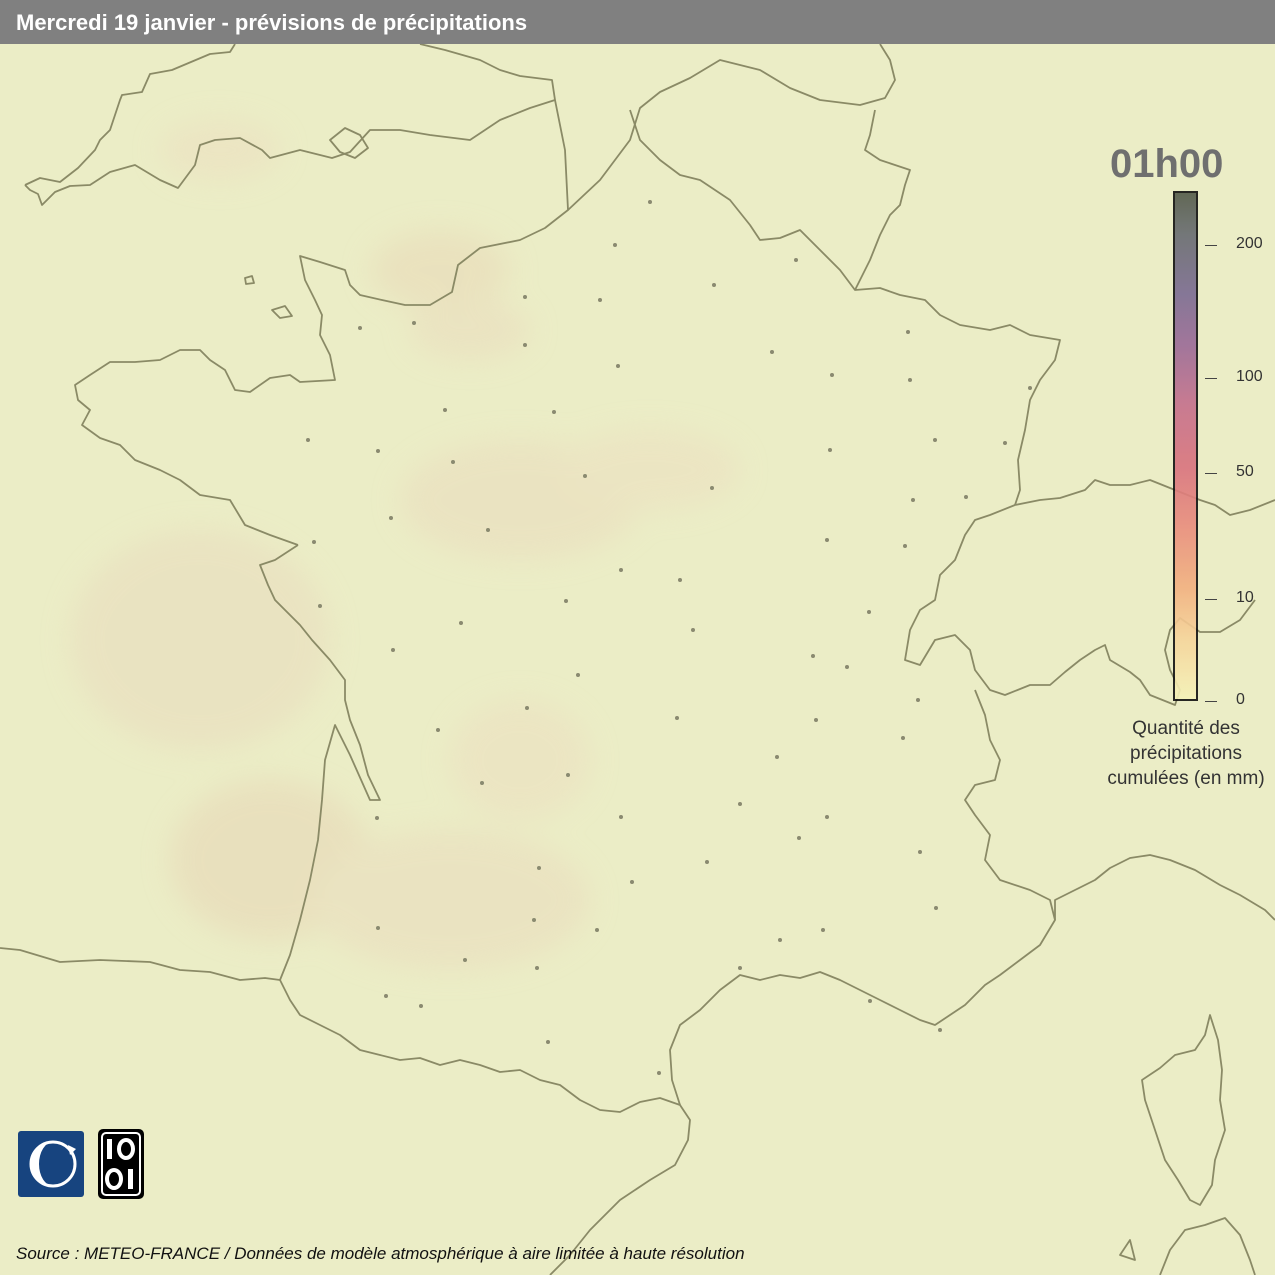 The height and width of the screenshot is (1275, 1275). Describe the element at coordinates (1186, 778) in the screenshot. I see `legend-title-line: cumulées (en mm)` at that location.